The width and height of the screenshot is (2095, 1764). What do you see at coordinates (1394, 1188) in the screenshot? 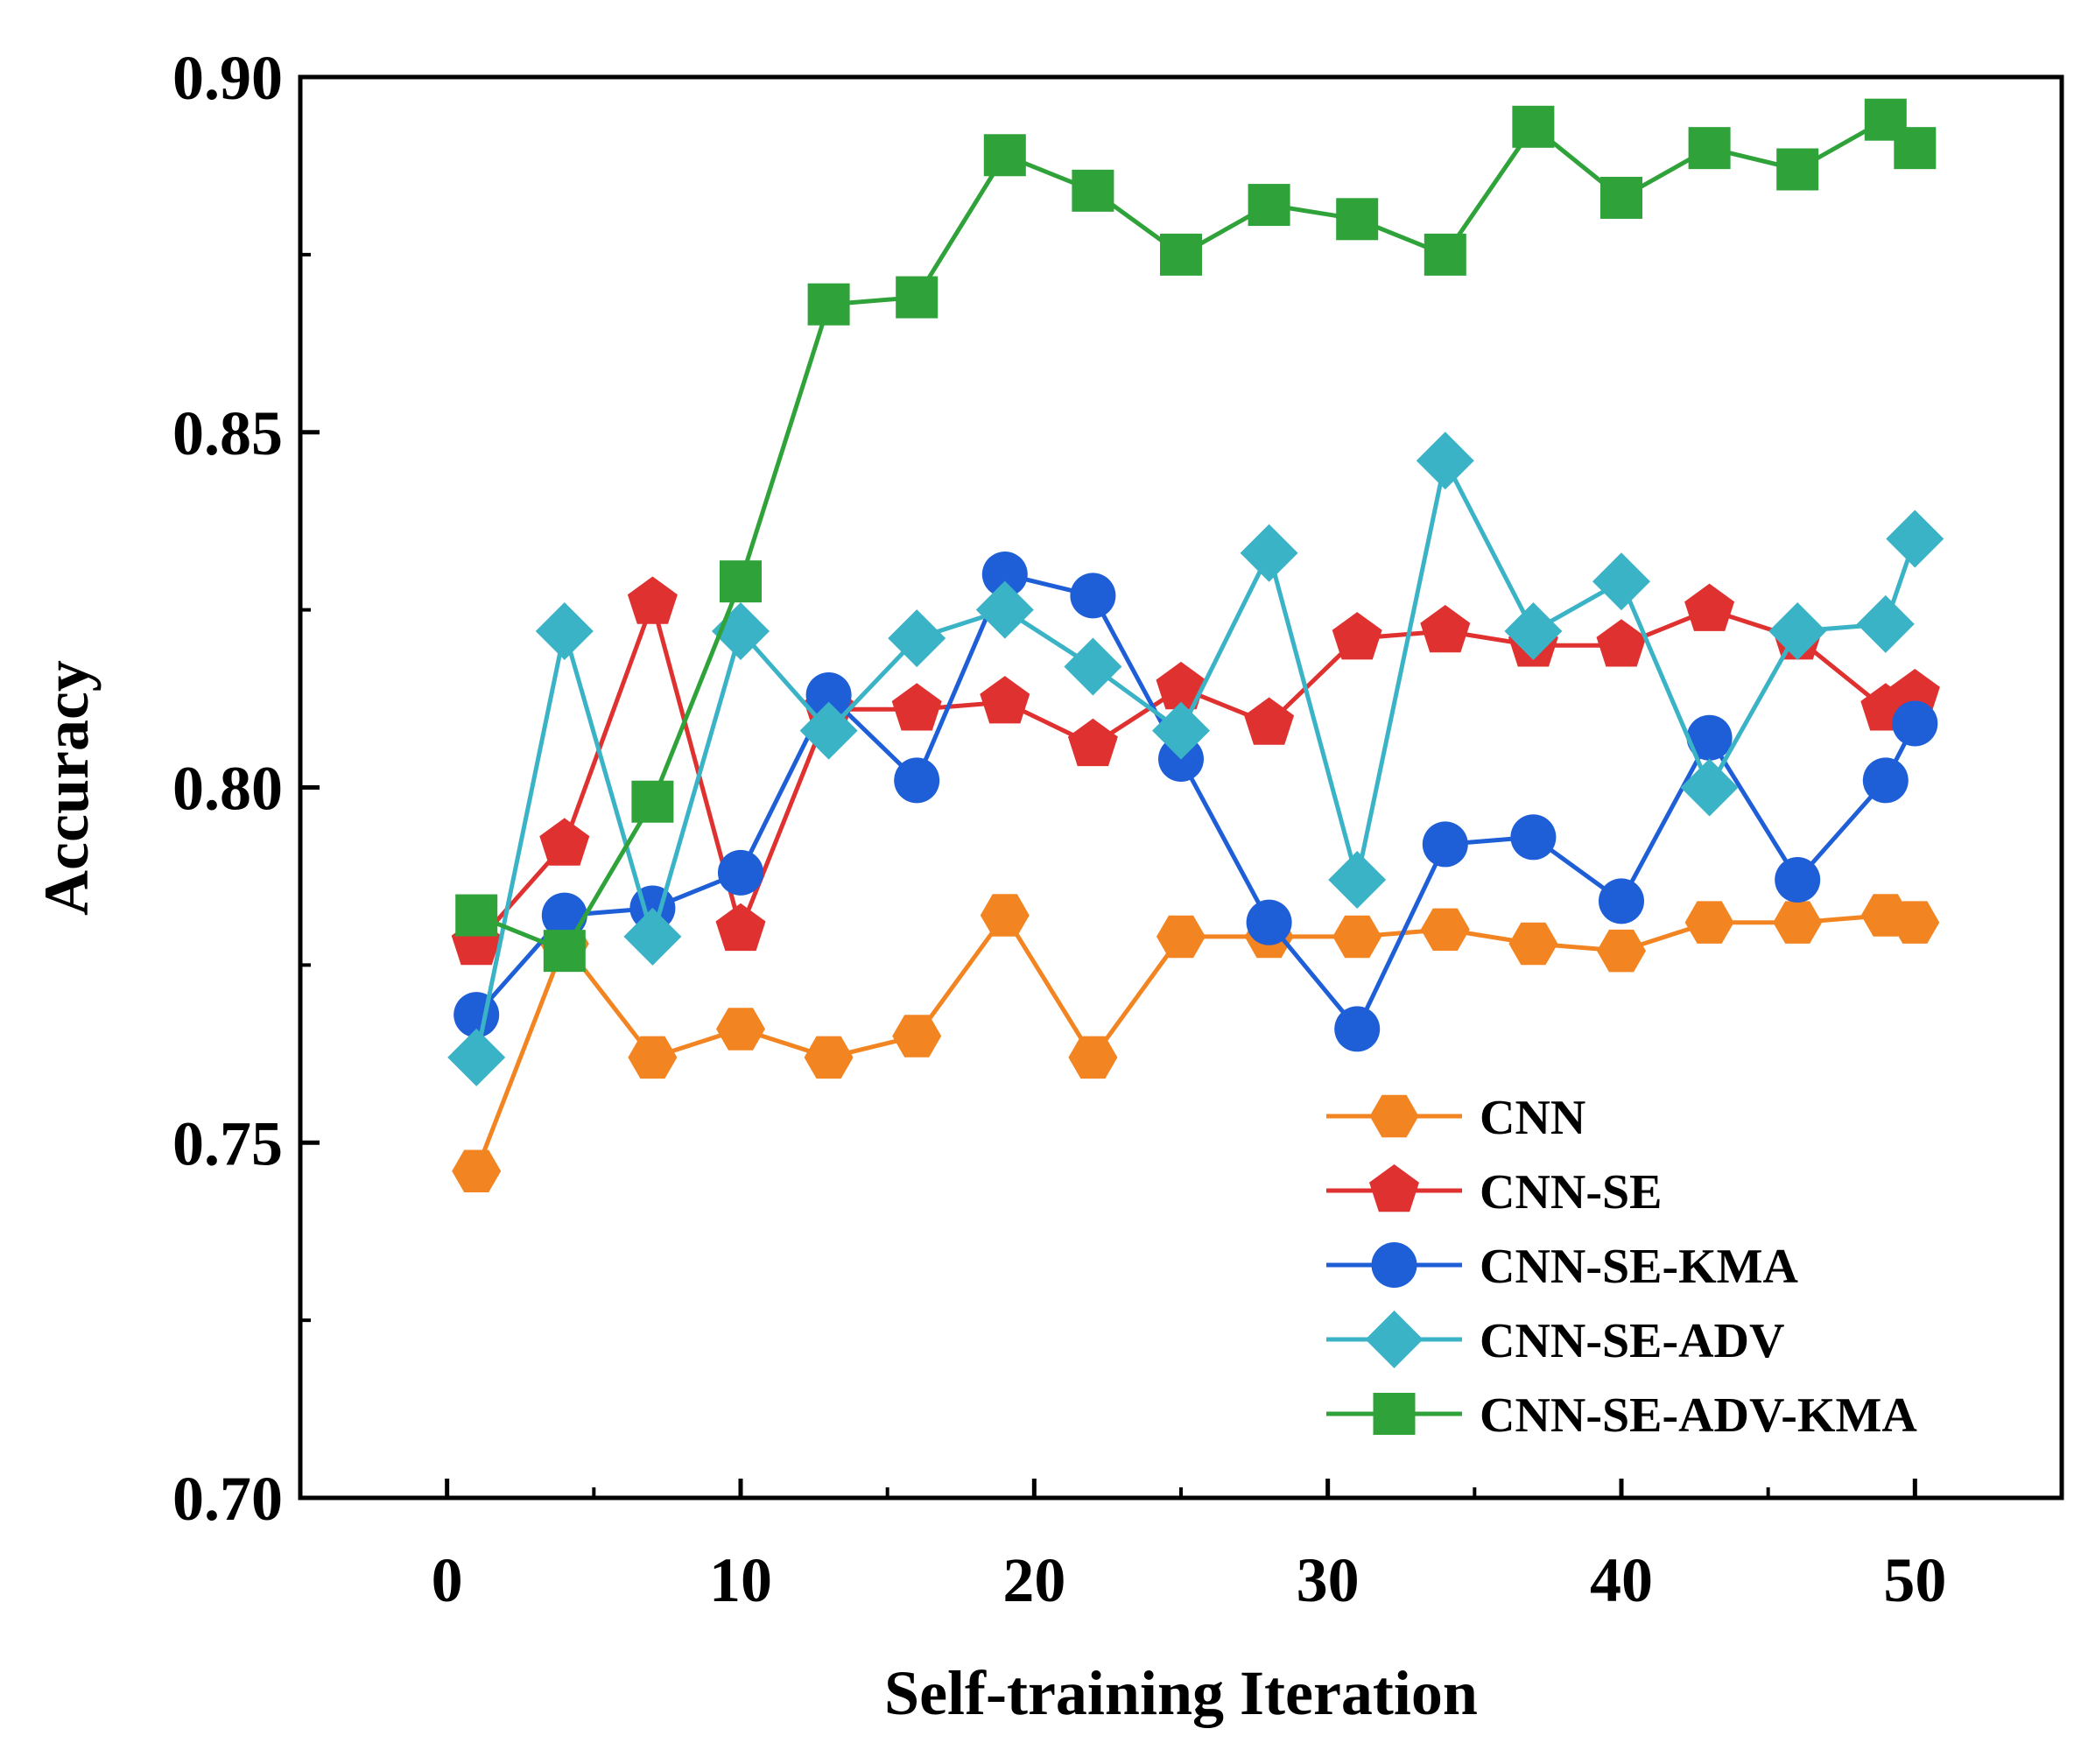
I see `legend-marker-cnn-se` at bounding box center [1394, 1188].